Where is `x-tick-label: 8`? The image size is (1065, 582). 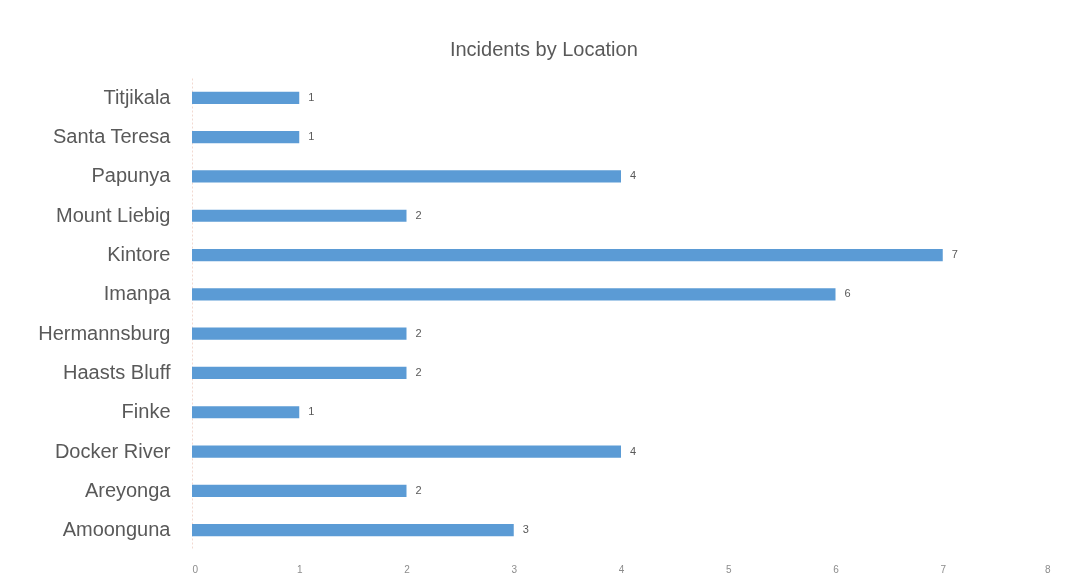
x-tick-label: 8 is located at coordinates (1047, 569).